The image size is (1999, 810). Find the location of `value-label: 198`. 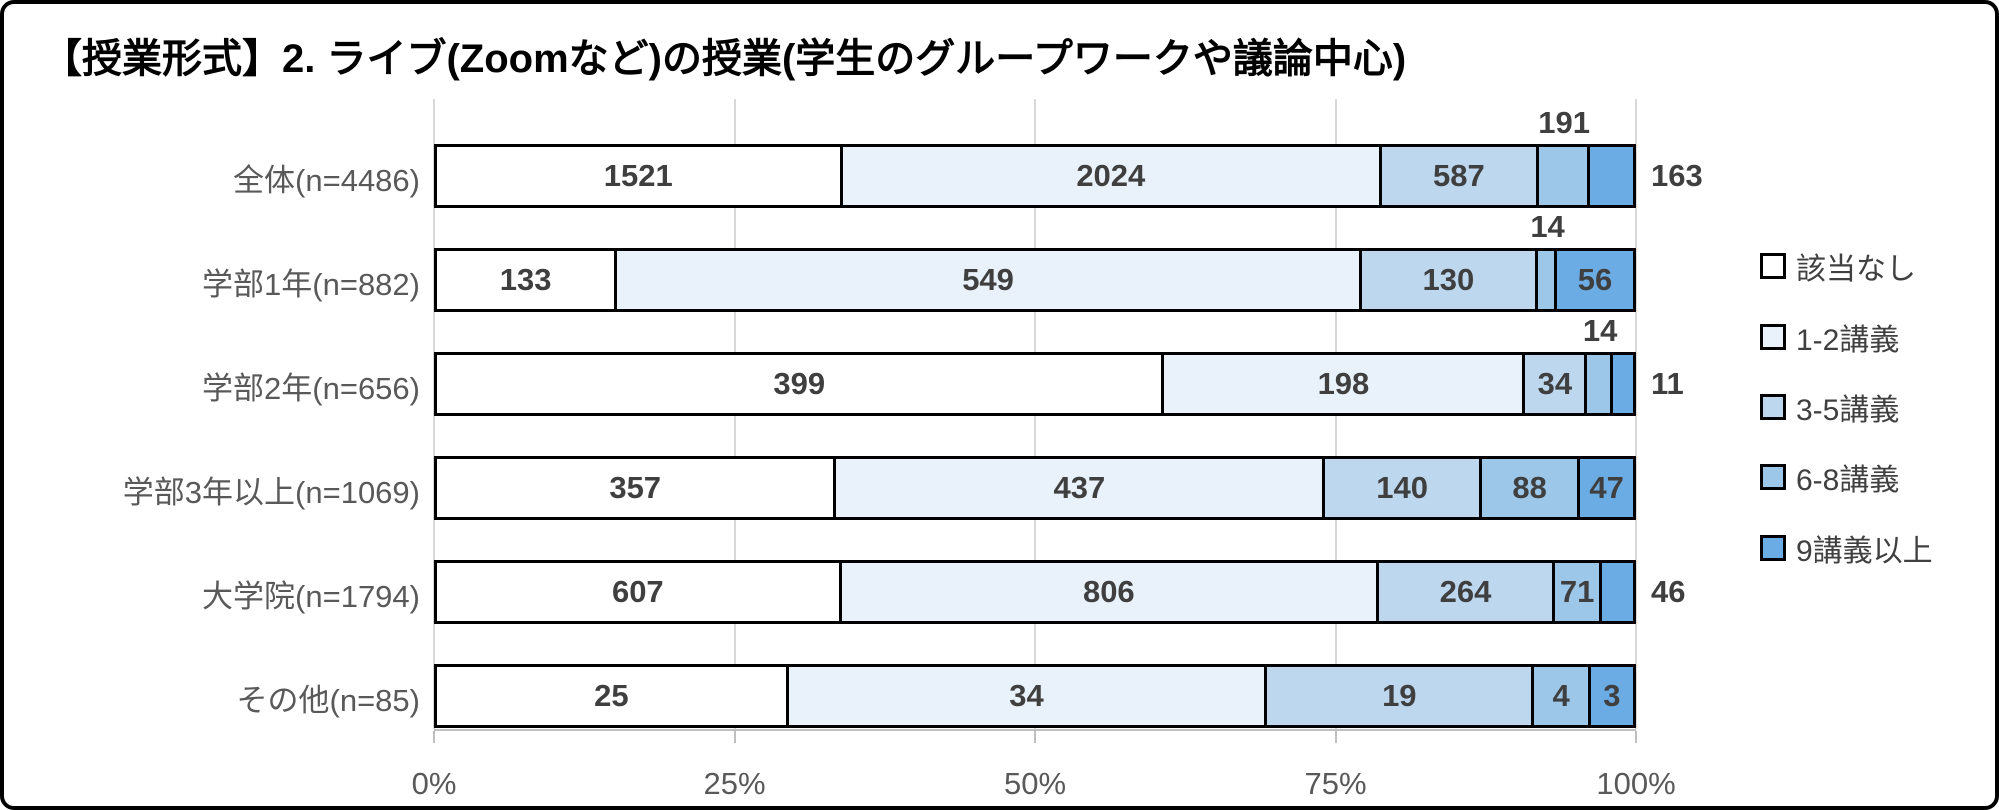

value-label: 198 is located at coordinates (1343, 383).